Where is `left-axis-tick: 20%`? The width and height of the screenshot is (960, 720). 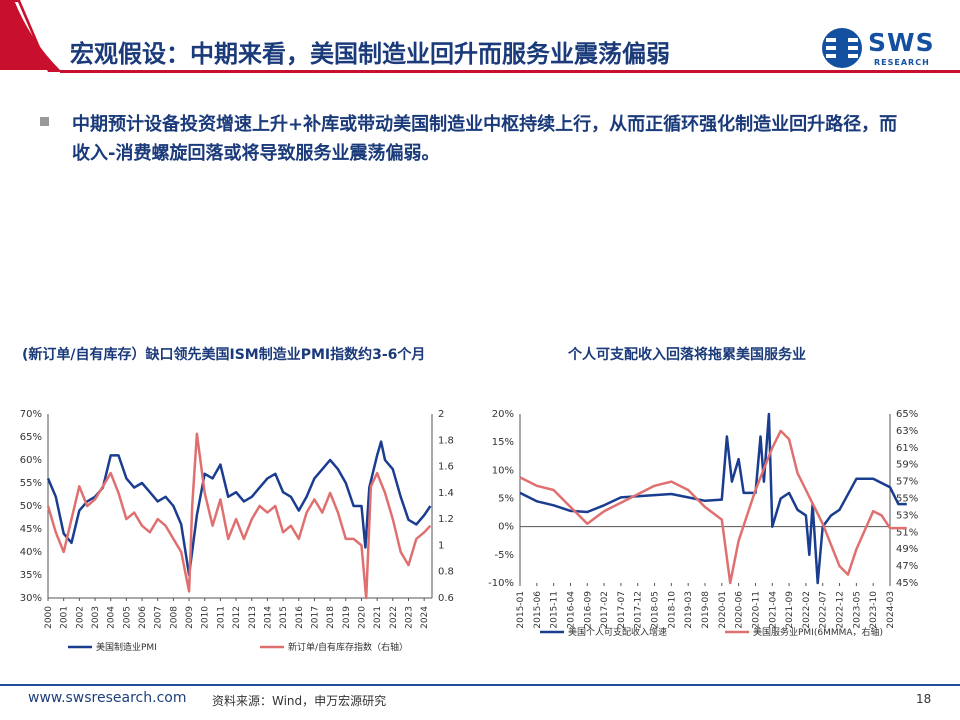 left-axis-tick: 20% is located at coordinates (503, 414).